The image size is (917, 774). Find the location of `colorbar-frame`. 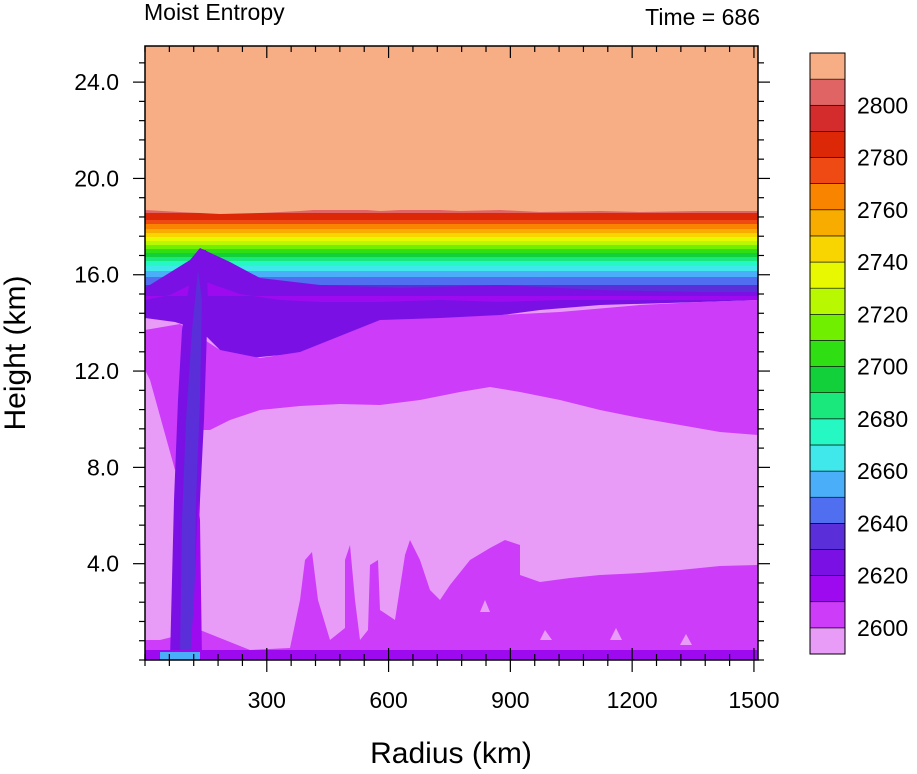

colorbar-frame is located at coordinates (827, 353).